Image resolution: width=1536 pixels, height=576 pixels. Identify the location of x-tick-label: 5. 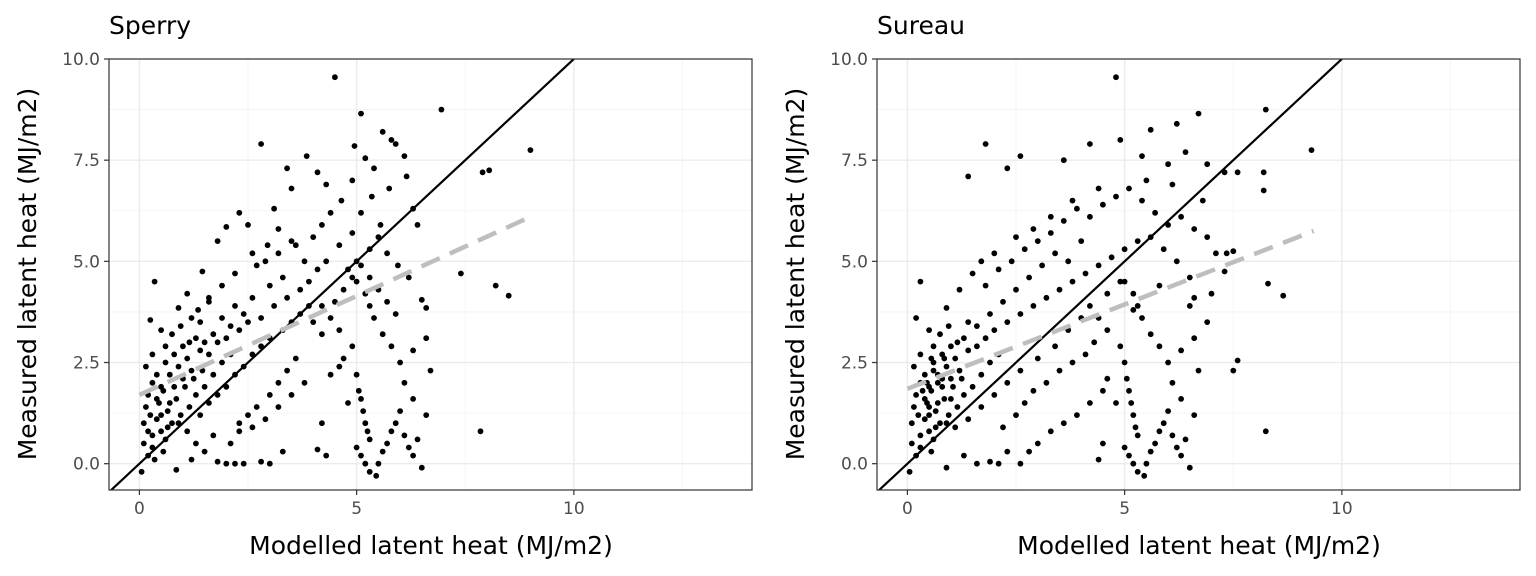
(1124, 509).